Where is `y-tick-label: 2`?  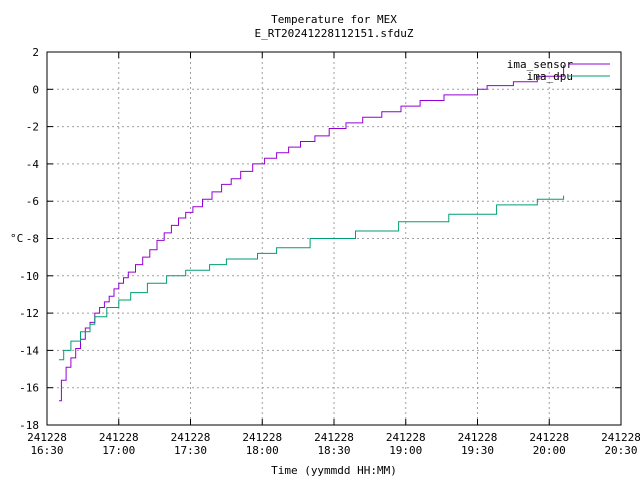 y-tick-label: 2 is located at coordinates (35, 52).